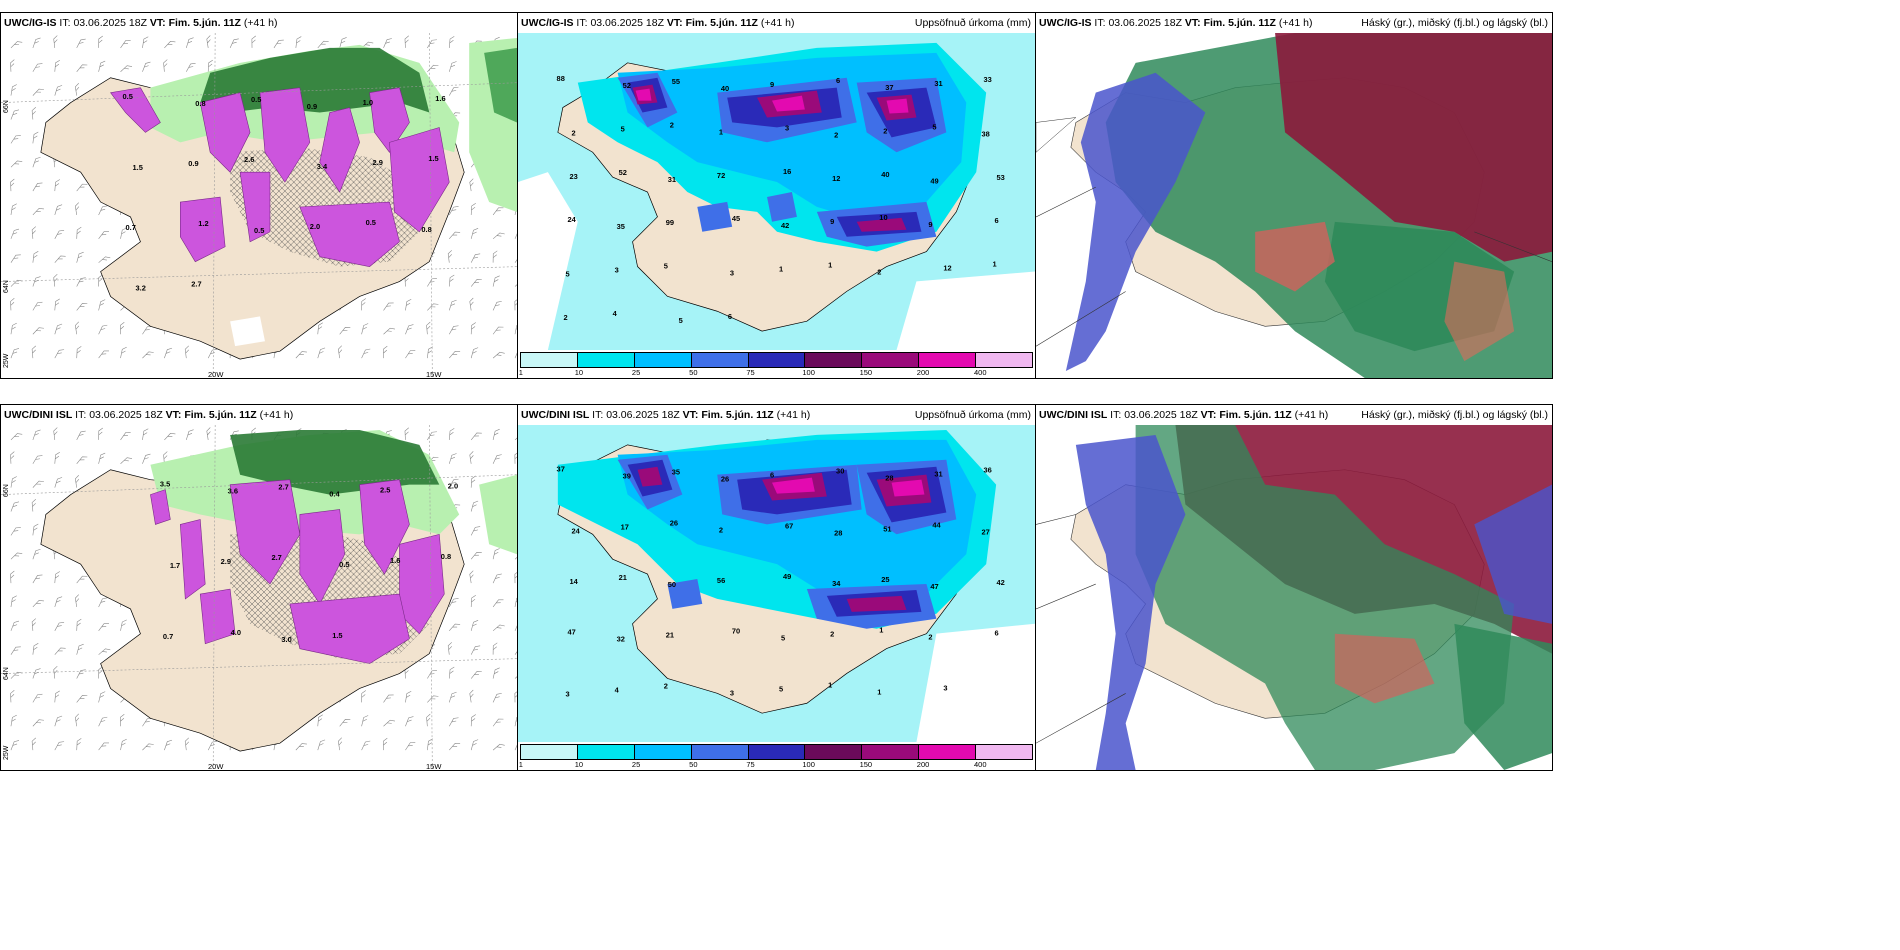 This screenshot has width=1900, height=950. Describe the element at coordinates (787, 171) in the screenshot. I see `value-label: 16` at that location.